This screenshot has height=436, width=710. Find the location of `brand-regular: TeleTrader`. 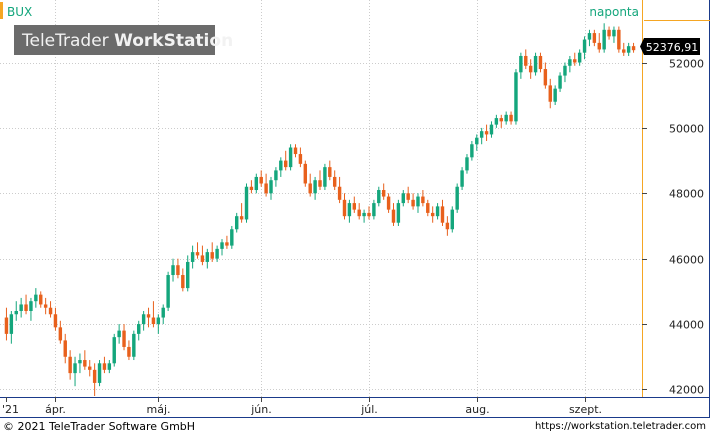

brand-regular: TeleTrader is located at coordinates (67, 41).